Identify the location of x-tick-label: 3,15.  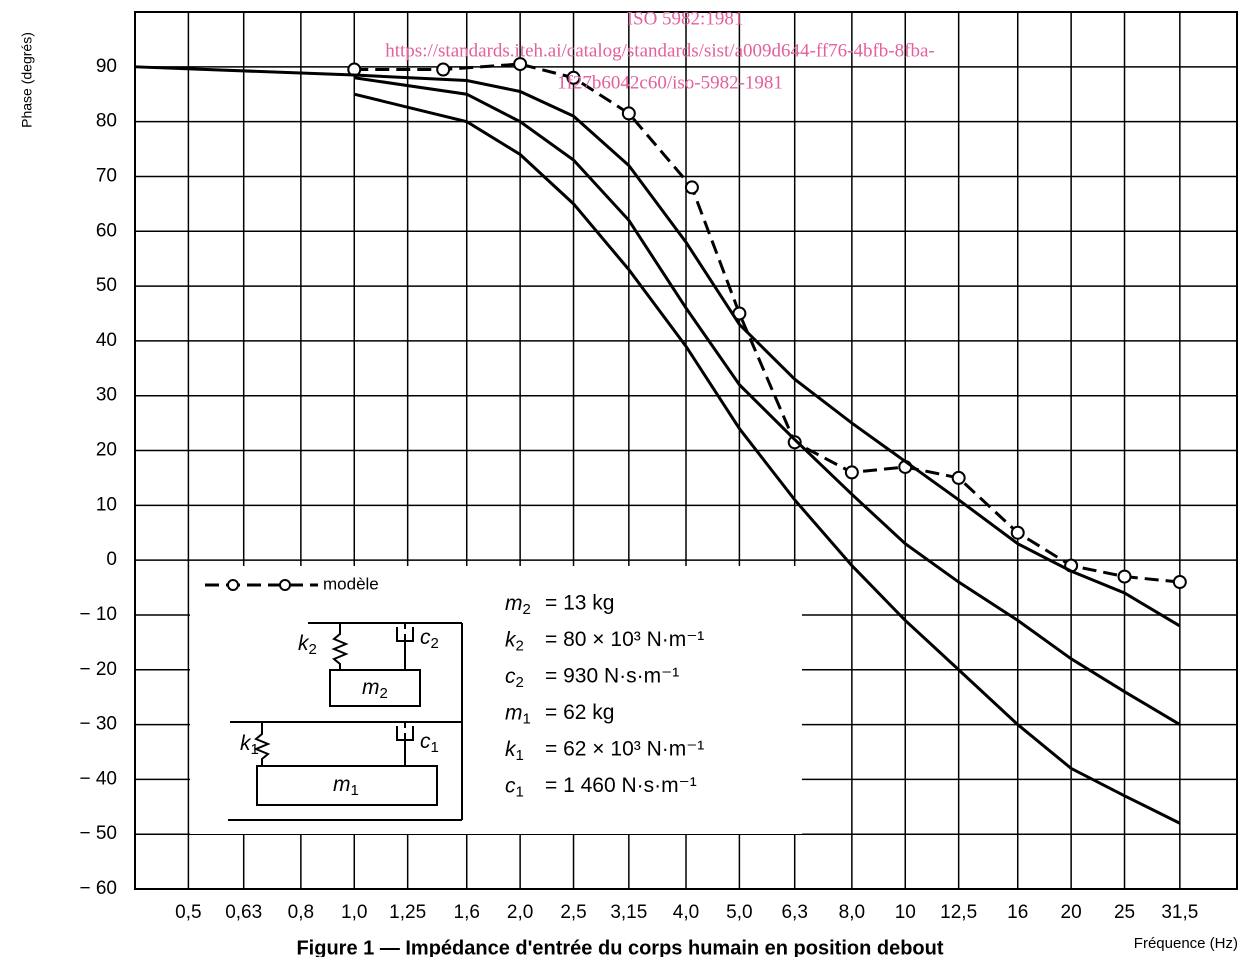
(628, 912).